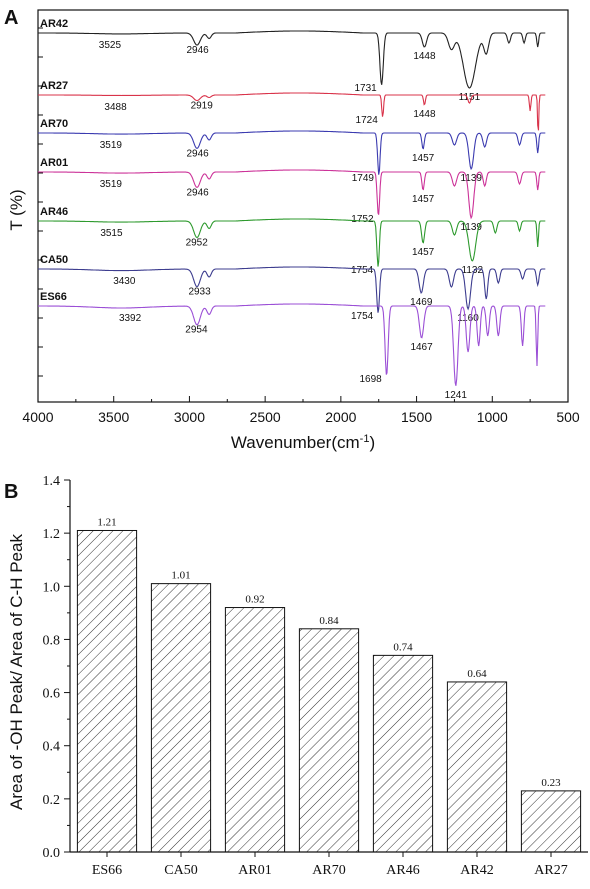 This screenshot has width=590, height=889. Describe the element at coordinates (16, 209) in the screenshot. I see `y-axis-title-a: T (%)` at that location.